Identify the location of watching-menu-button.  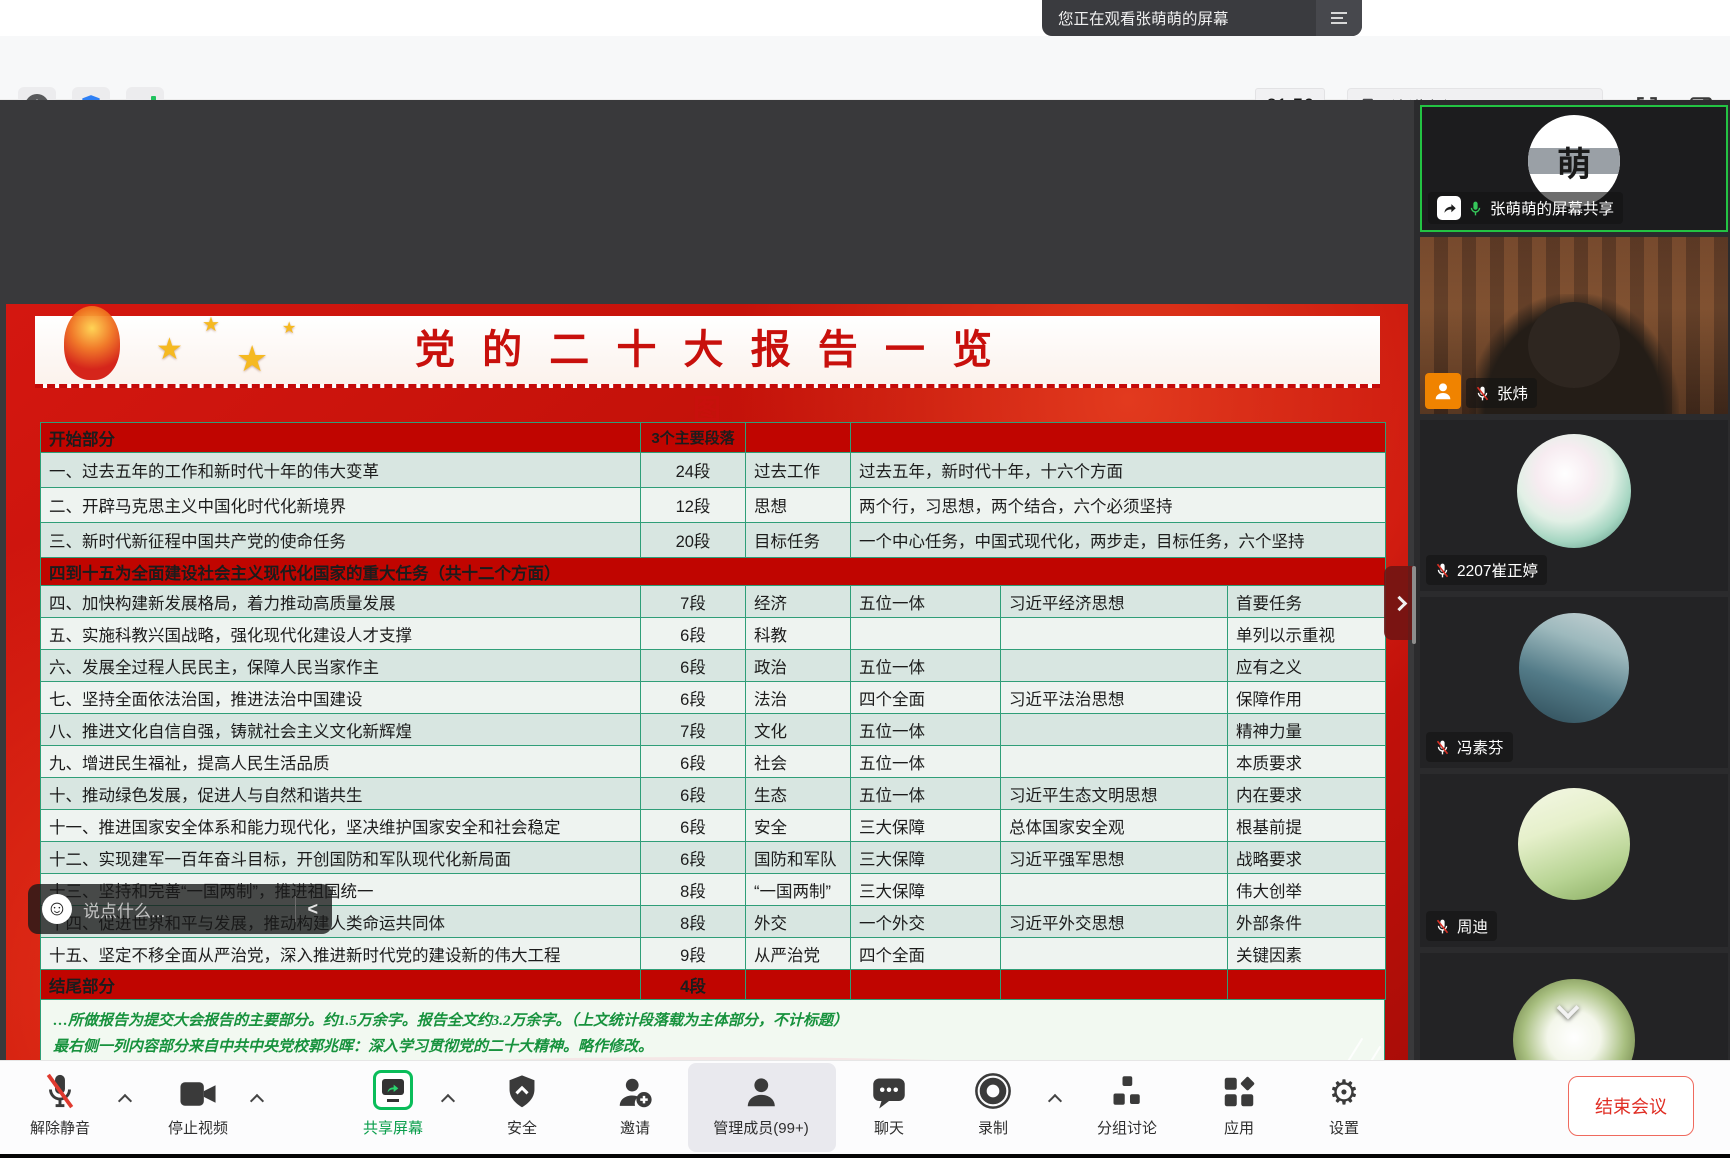
(1339, 18).